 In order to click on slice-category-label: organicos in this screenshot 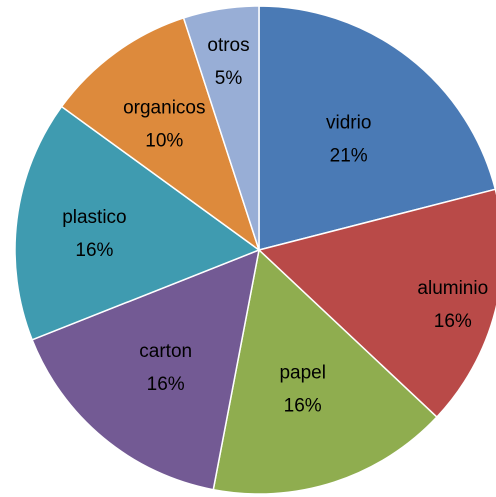, I will do `click(164, 108)`.